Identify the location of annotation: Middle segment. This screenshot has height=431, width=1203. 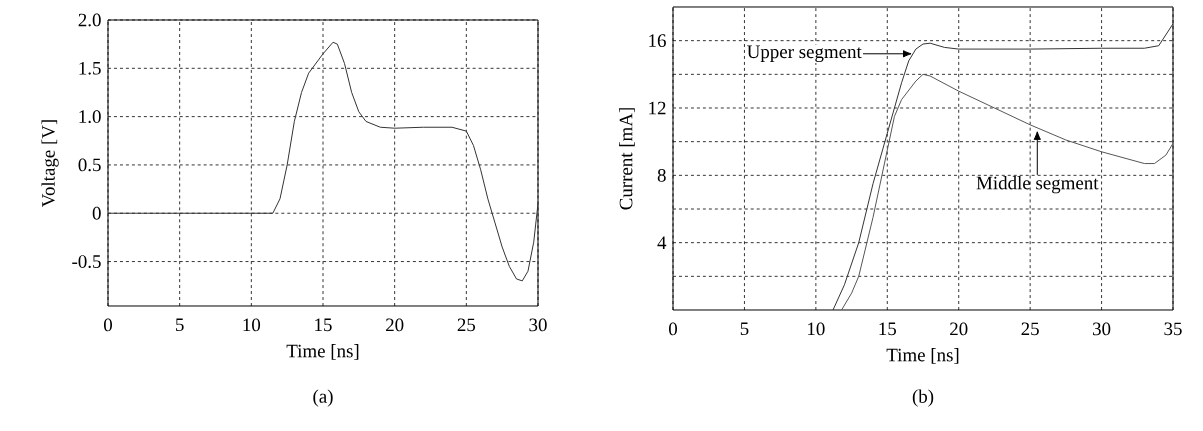
(1037, 185).